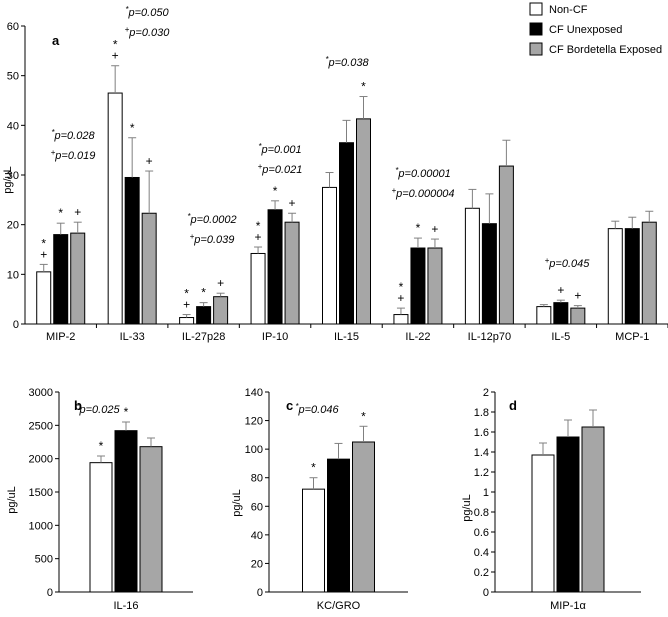  I want to click on bar-il-22-cf-unexposed, so click(418, 286).